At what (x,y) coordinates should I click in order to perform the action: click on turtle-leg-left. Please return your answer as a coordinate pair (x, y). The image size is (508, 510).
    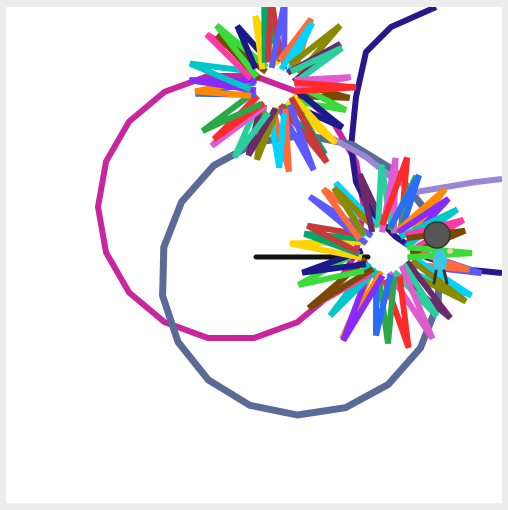
    Looking at the image, I should click on (435, 277).